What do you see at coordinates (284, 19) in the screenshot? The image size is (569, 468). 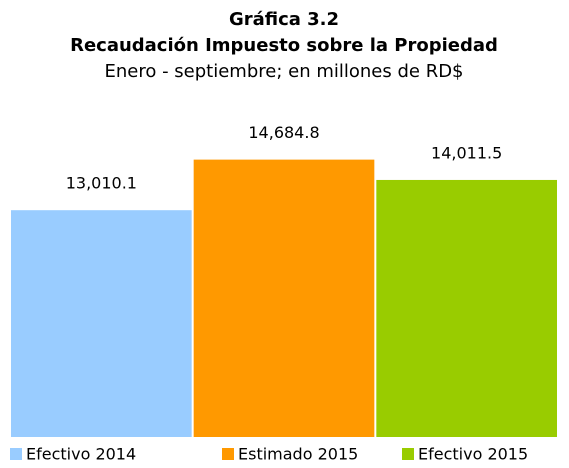 I see `chart-title: Gráfica 3.2` at bounding box center [284, 19].